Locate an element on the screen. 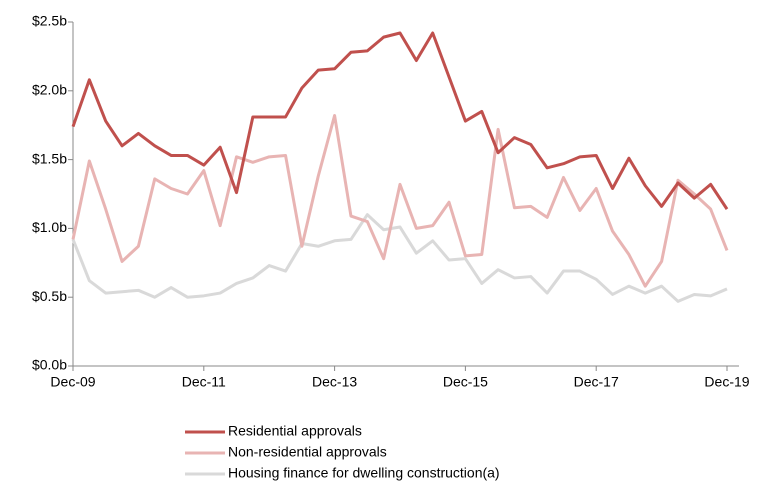 This screenshot has height=489, width=762. y-tick-label: $0.5b is located at coordinates (49, 296).